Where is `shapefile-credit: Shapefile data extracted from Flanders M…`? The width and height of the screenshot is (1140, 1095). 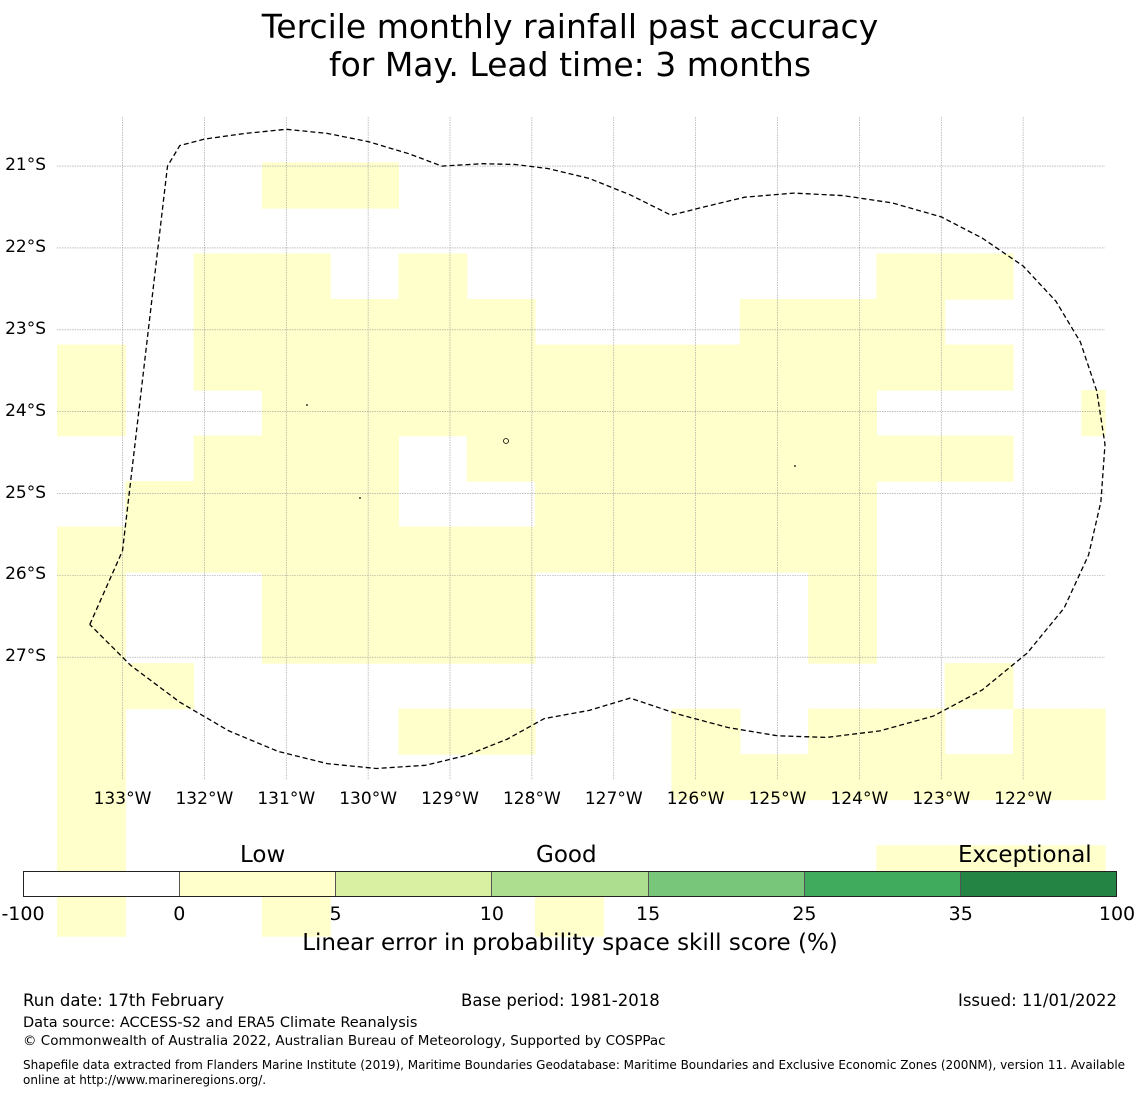 shapefile-credit: Shapefile data extracted from Flanders M… is located at coordinates (574, 1072).